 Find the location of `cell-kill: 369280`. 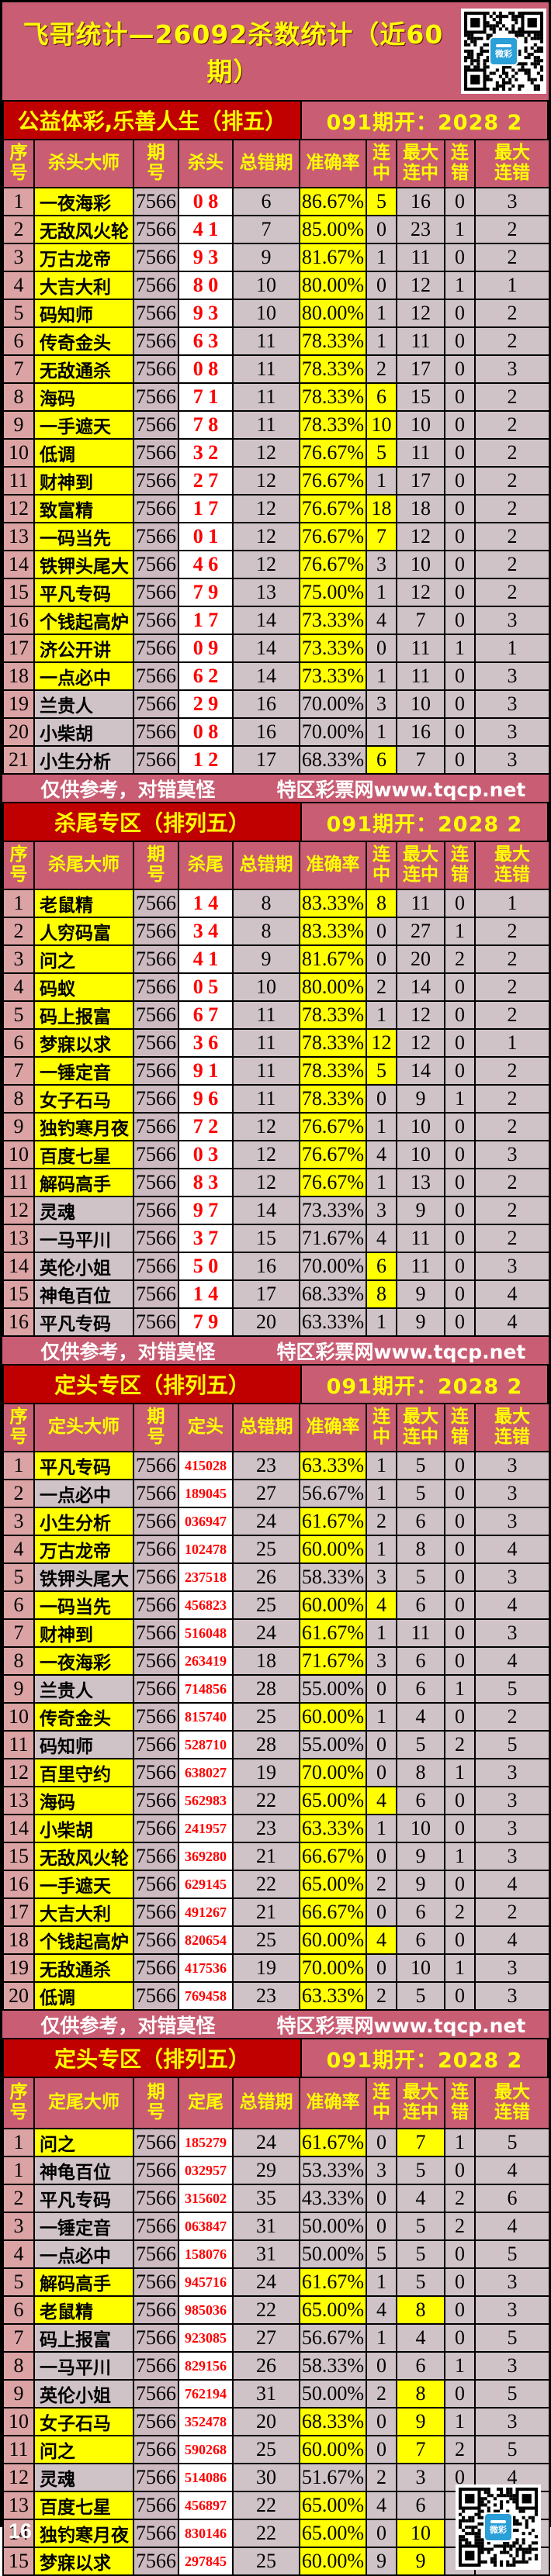

cell-kill: 369280 is located at coordinates (206, 1857).